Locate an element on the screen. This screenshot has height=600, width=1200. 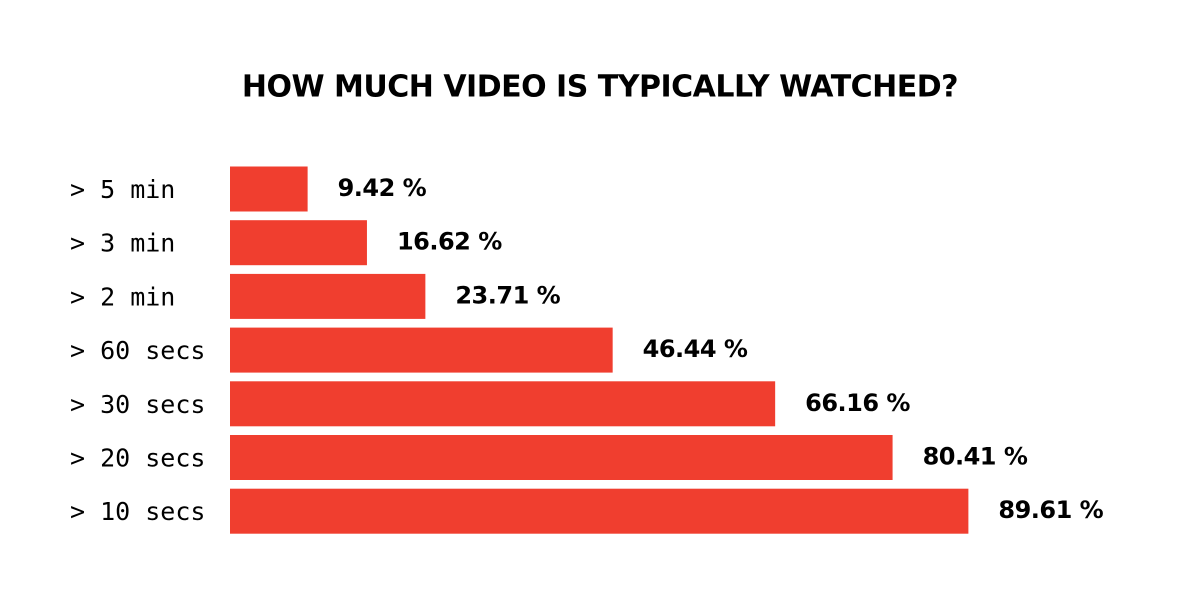
value-label: 46.44 % is located at coordinates (695, 349).